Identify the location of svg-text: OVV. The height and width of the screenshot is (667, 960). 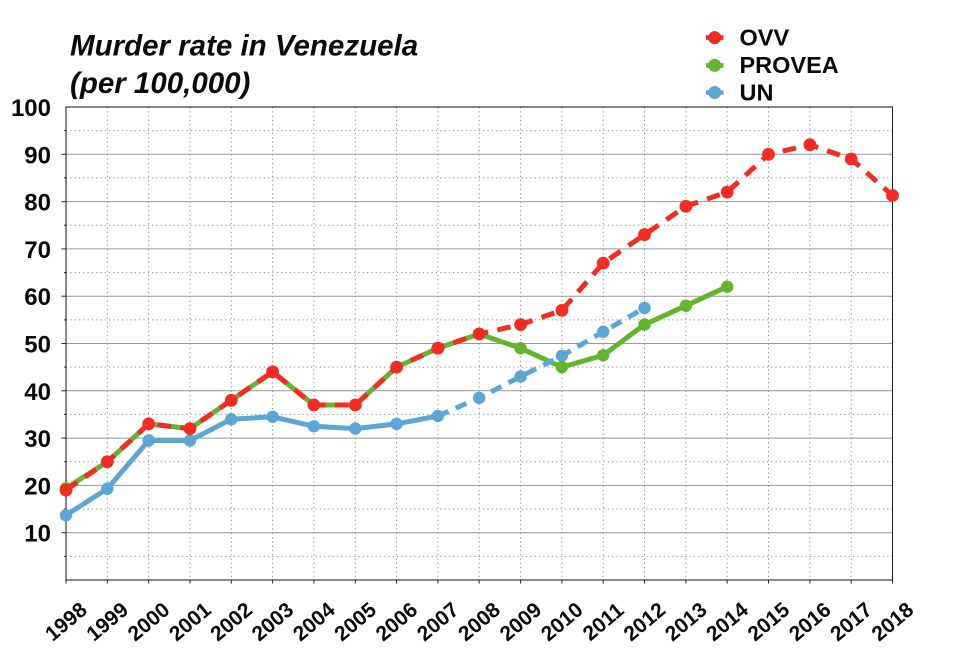
(765, 37).